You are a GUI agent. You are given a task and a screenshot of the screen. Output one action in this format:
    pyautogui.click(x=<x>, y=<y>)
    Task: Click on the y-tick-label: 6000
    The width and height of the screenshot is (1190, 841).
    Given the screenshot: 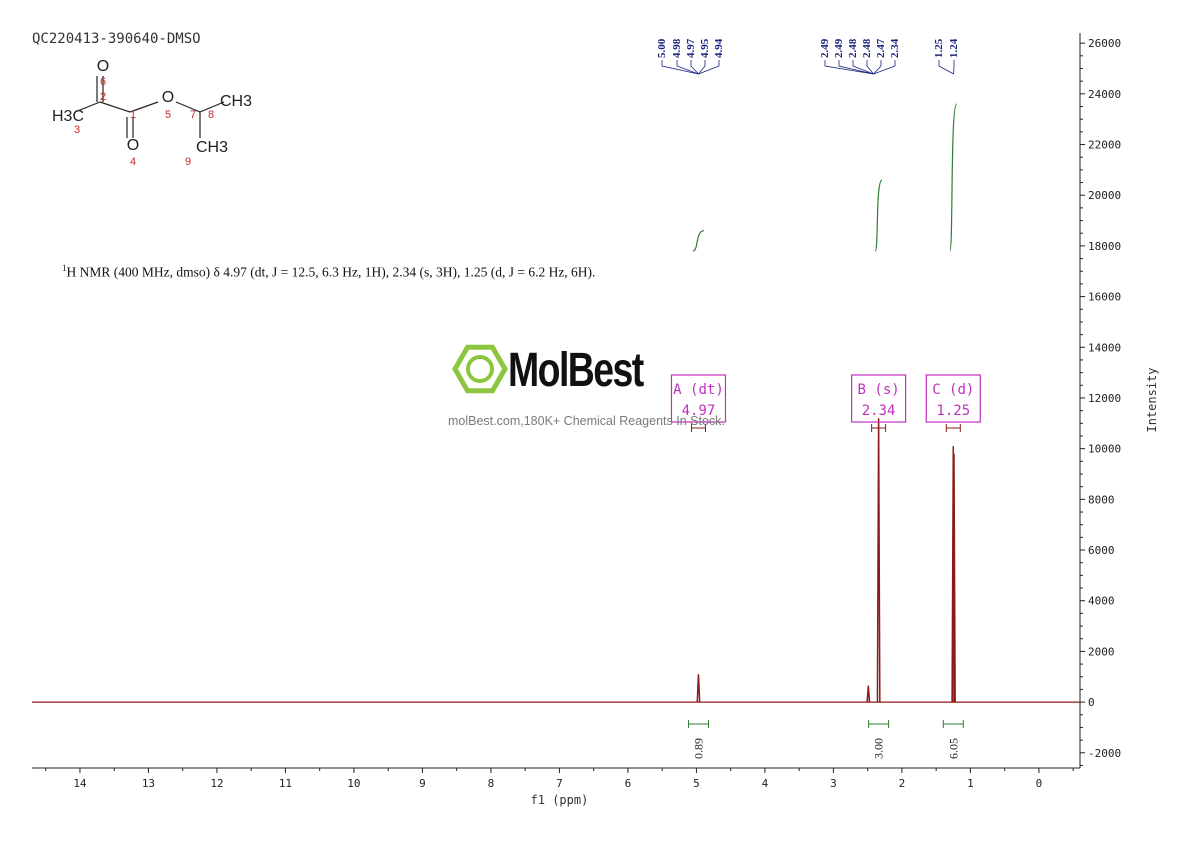 What is the action you would take?
    pyautogui.click(x=1101, y=550)
    